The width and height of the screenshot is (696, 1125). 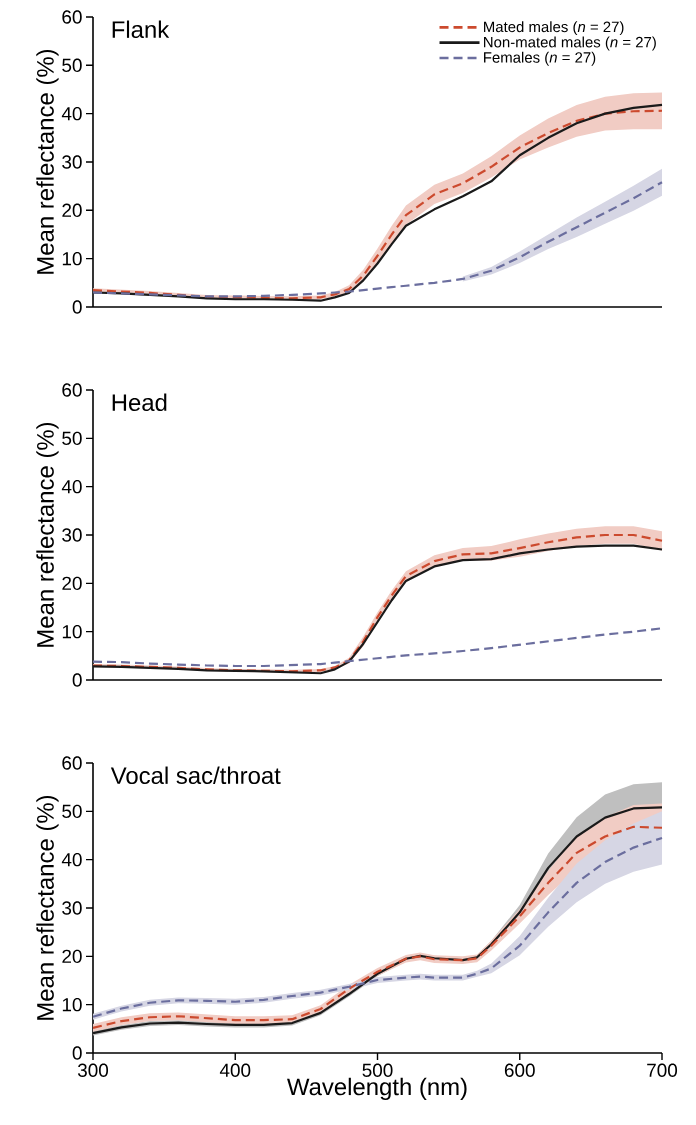 What do you see at coordinates (377, 1070) in the screenshot?
I see `x-tick-label: 500` at bounding box center [377, 1070].